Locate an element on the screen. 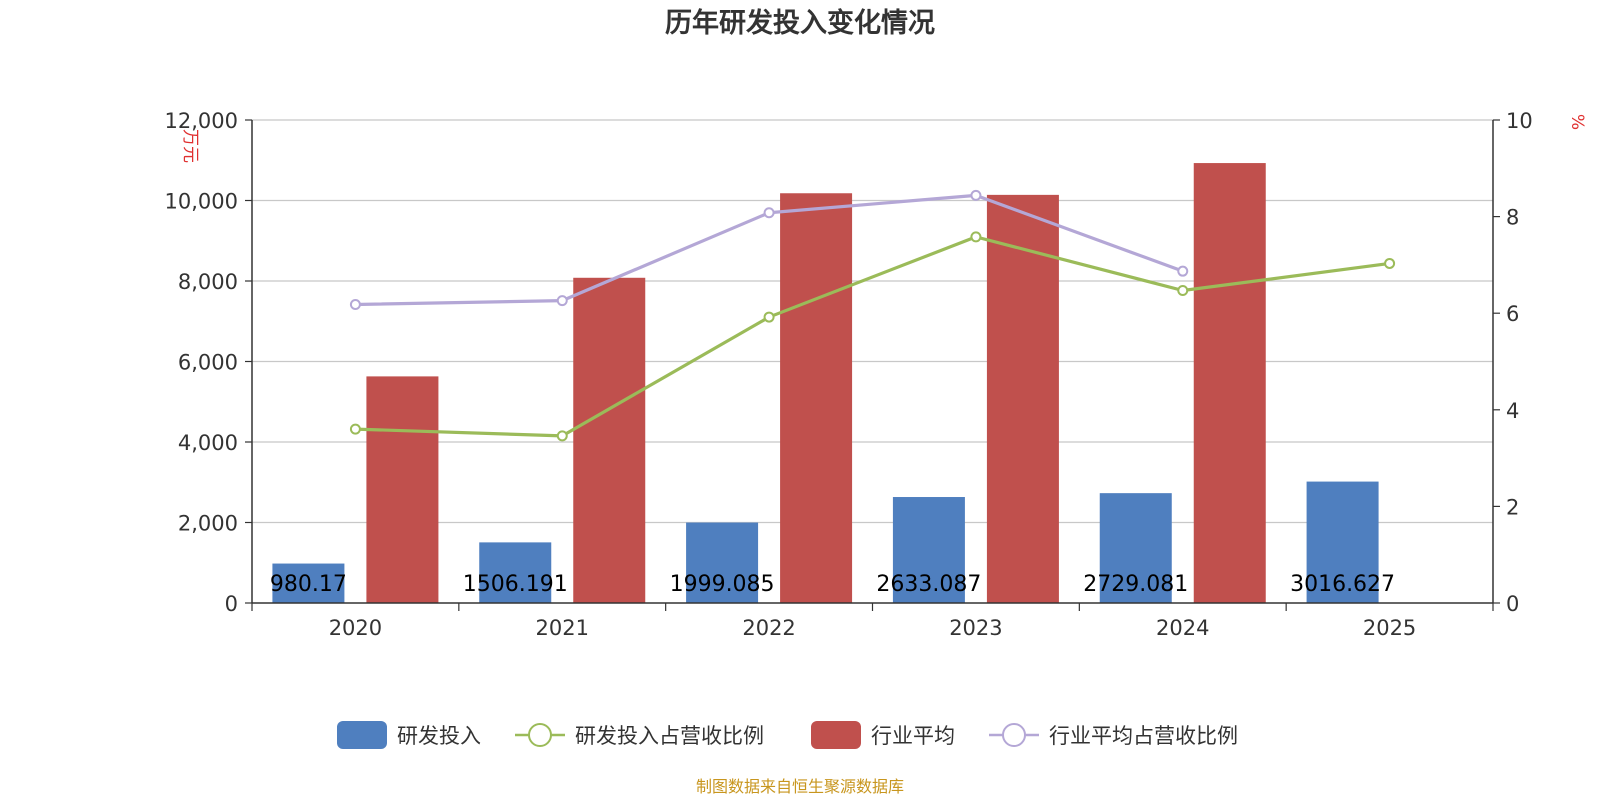 This screenshot has height=800, width=1600. legend-swatch-marker-行业平均占营收比例 is located at coordinates (1014, 735).